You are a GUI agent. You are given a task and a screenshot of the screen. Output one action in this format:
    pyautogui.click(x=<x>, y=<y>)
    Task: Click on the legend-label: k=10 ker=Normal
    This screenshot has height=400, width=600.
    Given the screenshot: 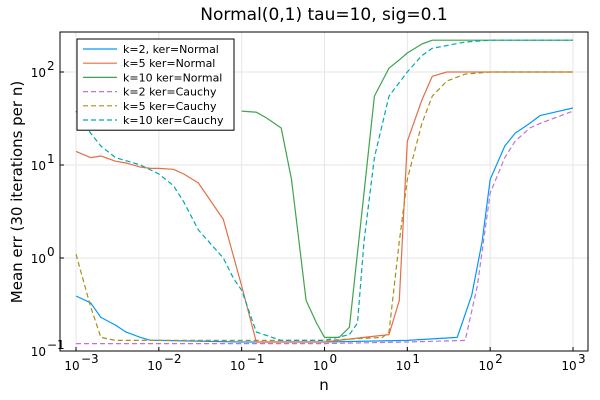 What is the action you would take?
    pyautogui.click(x=172, y=77)
    